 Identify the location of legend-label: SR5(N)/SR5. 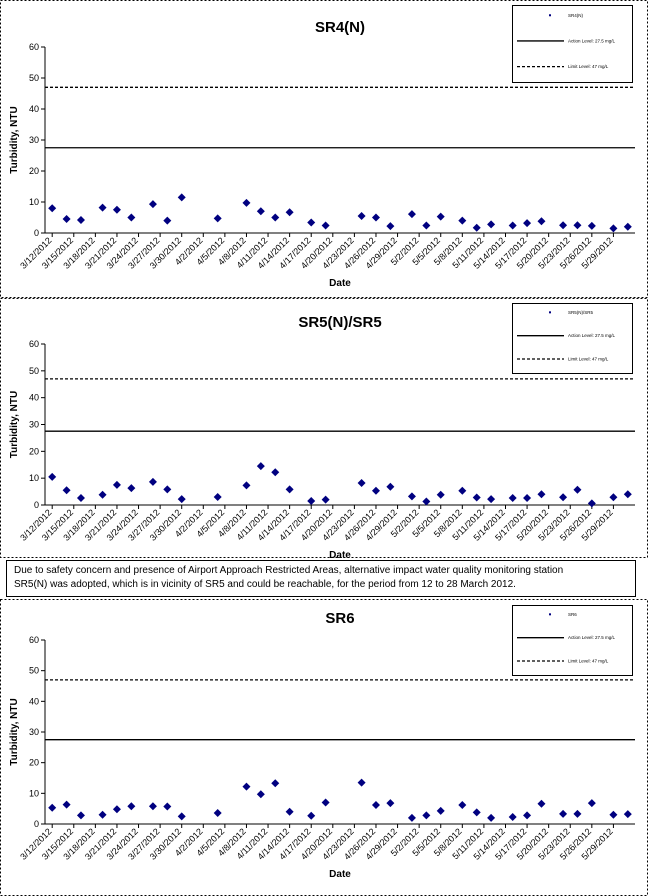
(581, 312).